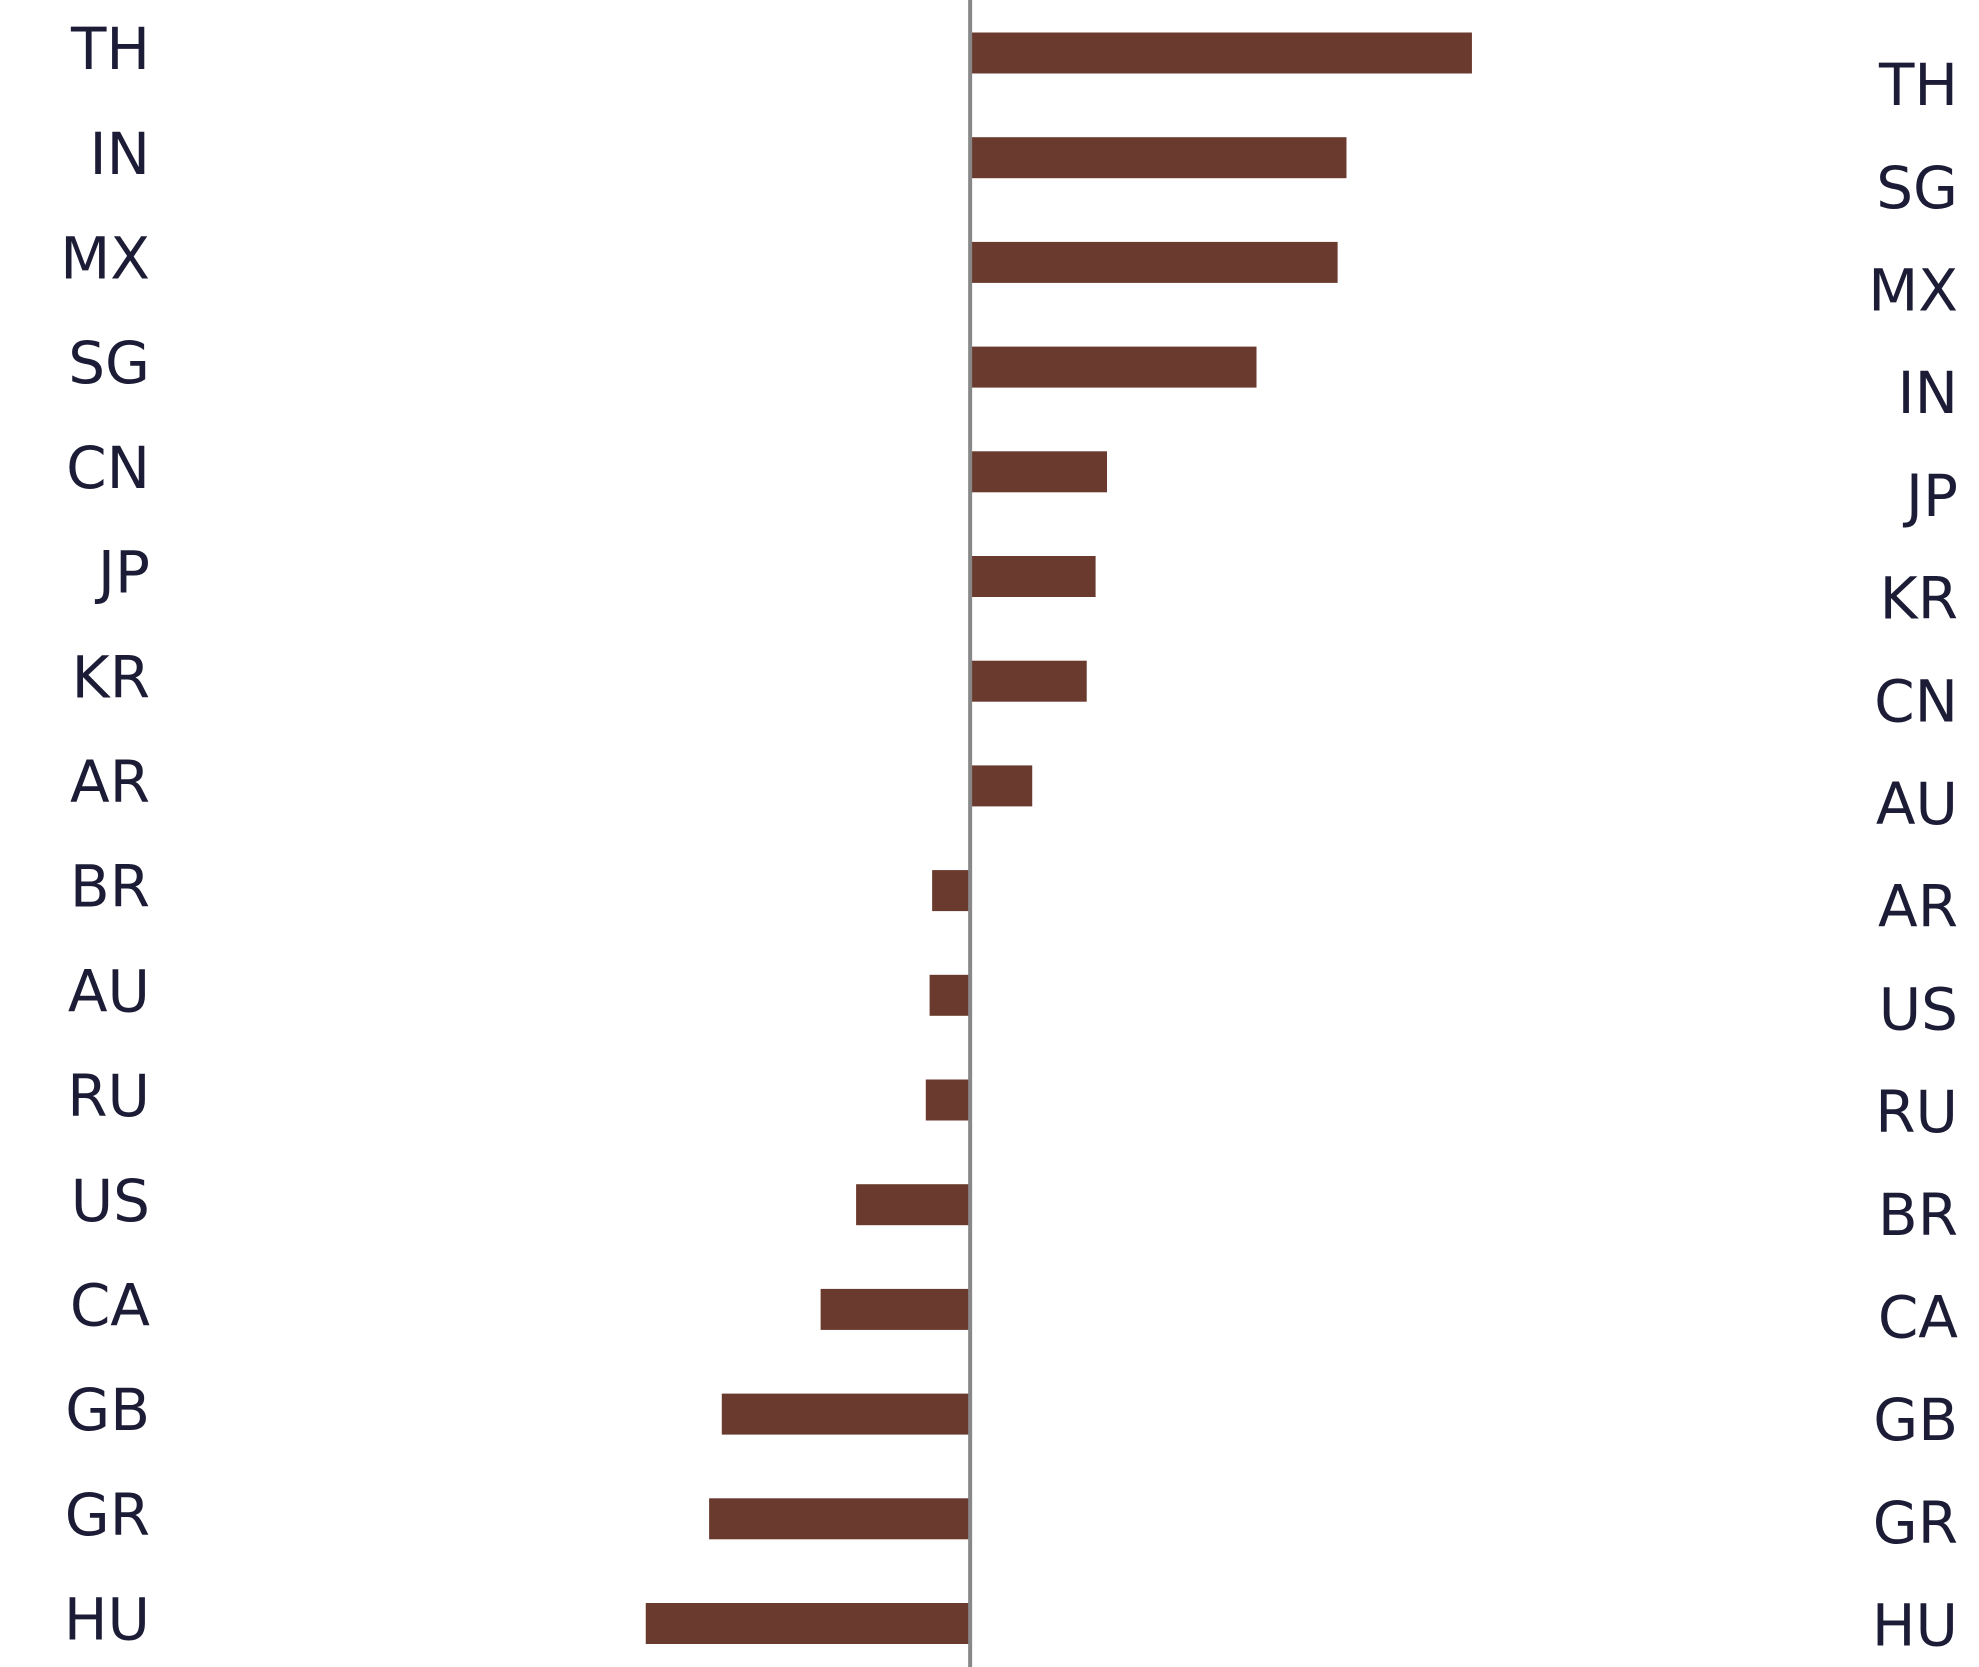 This screenshot has height=1667, width=1979. What do you see at coordinates (1917, 804) in the screenshot?
I see `rank-label: AU` at bounding box center [1917, 804].